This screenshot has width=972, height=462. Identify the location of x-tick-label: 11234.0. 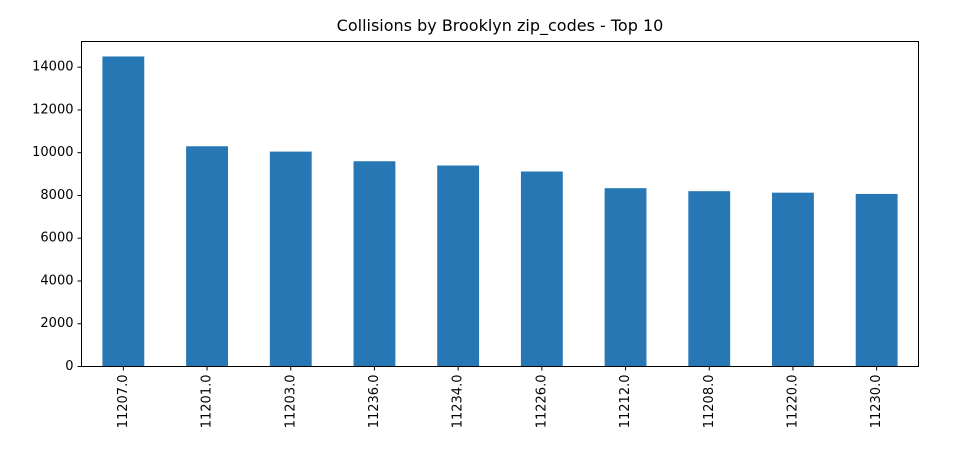
(458, 402).